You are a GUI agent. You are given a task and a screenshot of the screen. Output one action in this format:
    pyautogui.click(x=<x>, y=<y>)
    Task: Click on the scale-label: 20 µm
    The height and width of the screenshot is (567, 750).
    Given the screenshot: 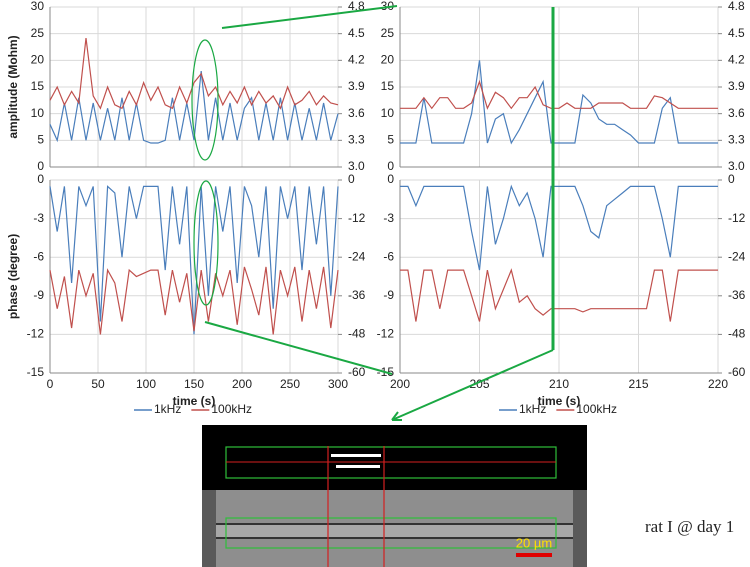 What is the action you would take?
    pyautogui.click(x=534, y=542)
    